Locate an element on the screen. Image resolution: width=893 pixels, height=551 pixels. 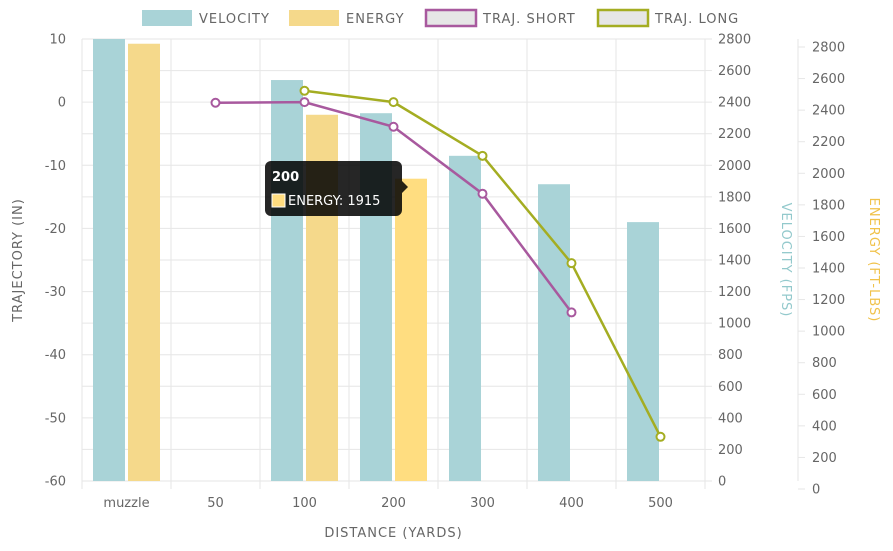
trajectory-axis-title: TRAJECTORY (IN) is located at coordinates (18, 260).